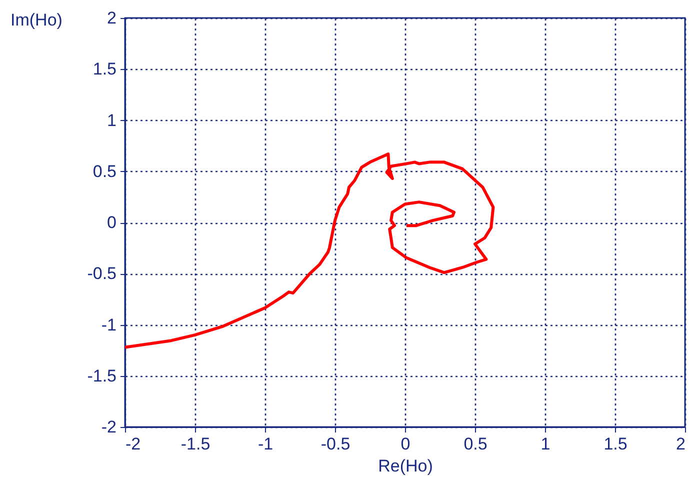  Describe the element at coordinates (335, 444) in the screenshot. I see `x-tick-label: -0.5` at that location.